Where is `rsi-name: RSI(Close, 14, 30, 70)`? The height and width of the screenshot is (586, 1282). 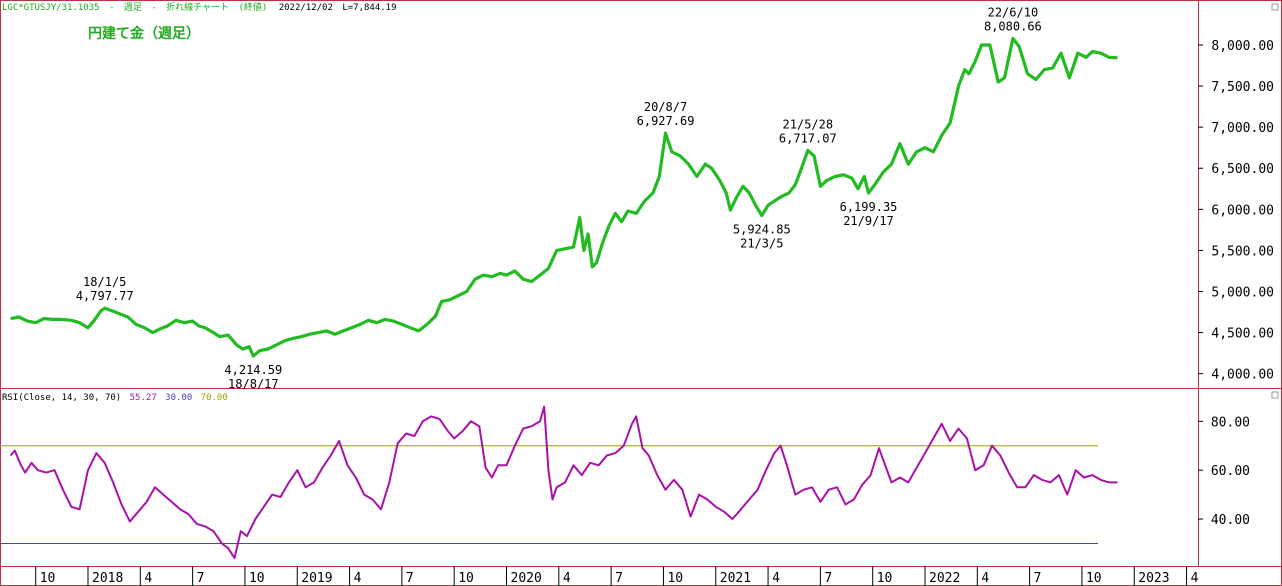 rsi-name: RSI(Close, 14, 30, 70) is located at coordinates (61, 398).